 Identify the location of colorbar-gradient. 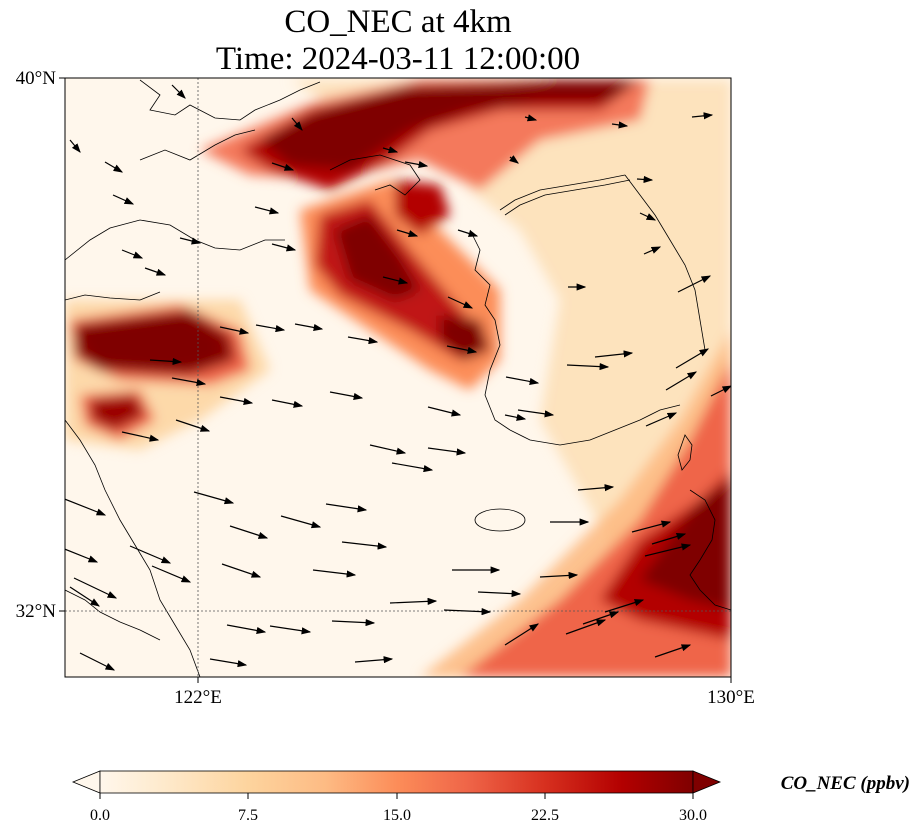
(396, 782).